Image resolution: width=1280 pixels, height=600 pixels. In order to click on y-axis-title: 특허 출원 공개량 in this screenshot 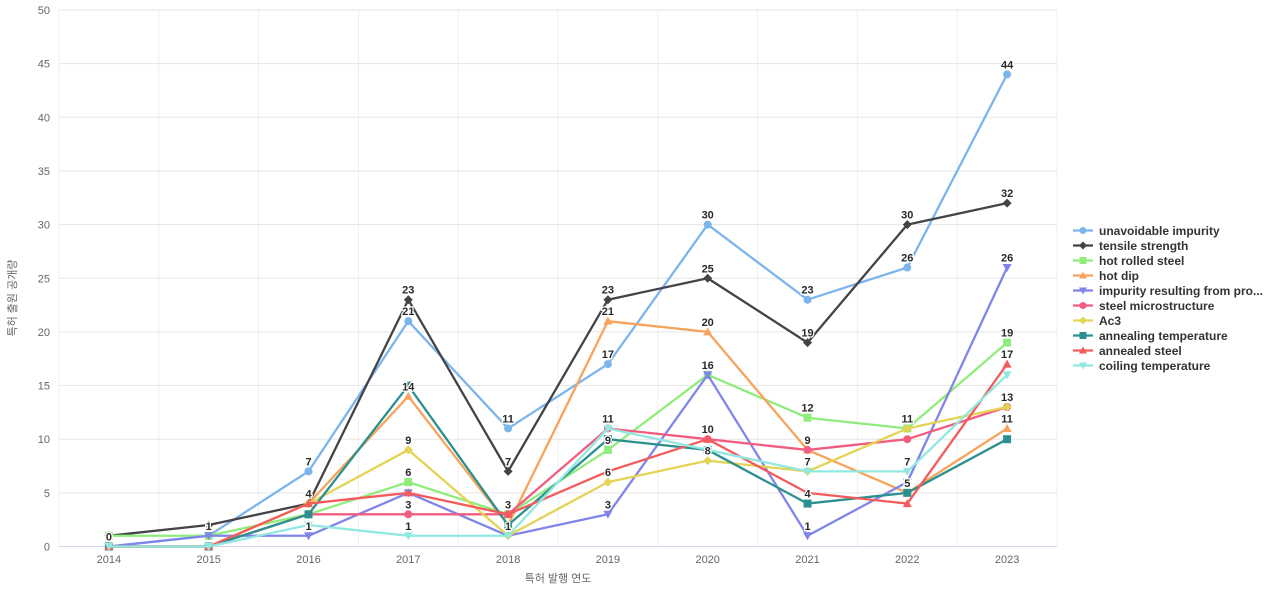, I will do `click(13, 298)`.